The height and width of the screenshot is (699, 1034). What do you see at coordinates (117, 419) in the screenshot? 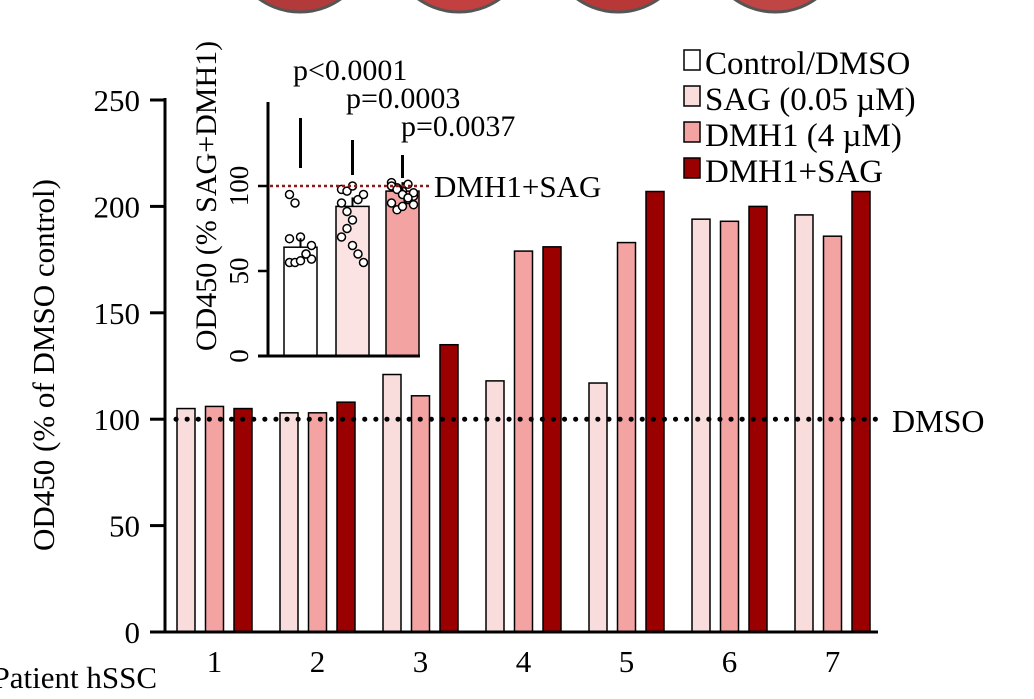
I see `main-y-tick-label: 100` at bounding box center [117, 419].